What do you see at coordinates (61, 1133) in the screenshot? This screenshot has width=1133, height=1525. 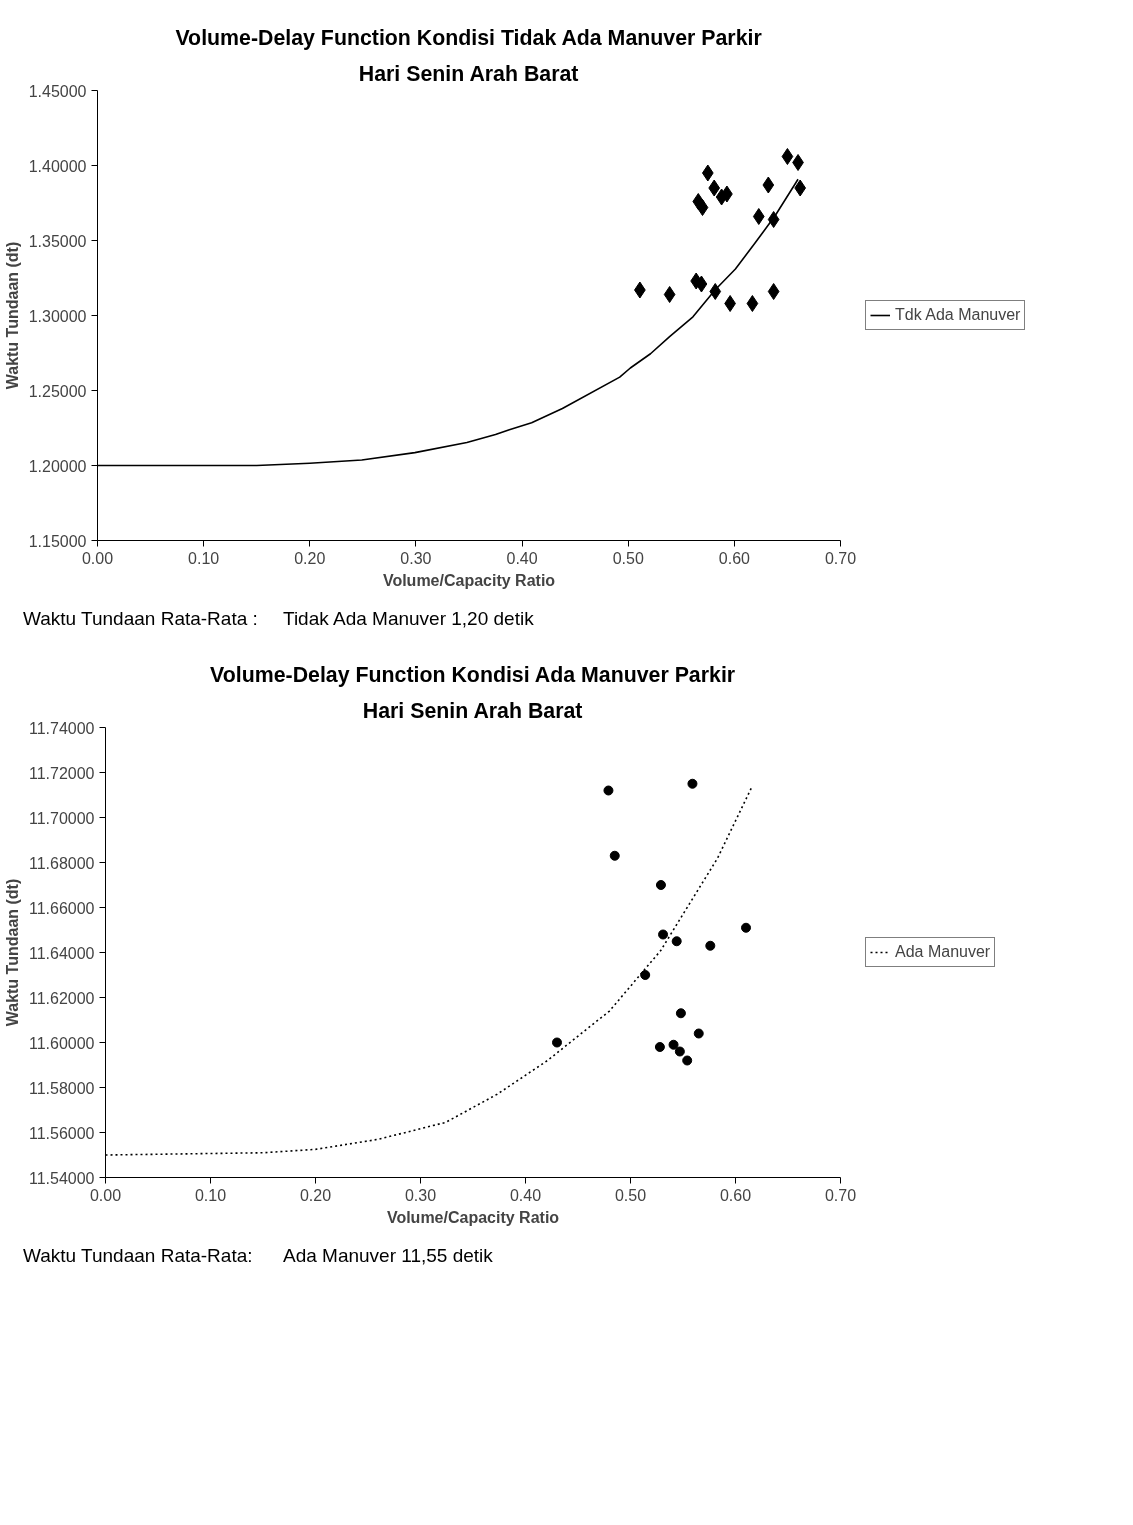 I see `y-tick-label: 11.56000` at bounding box center [61, 1133].